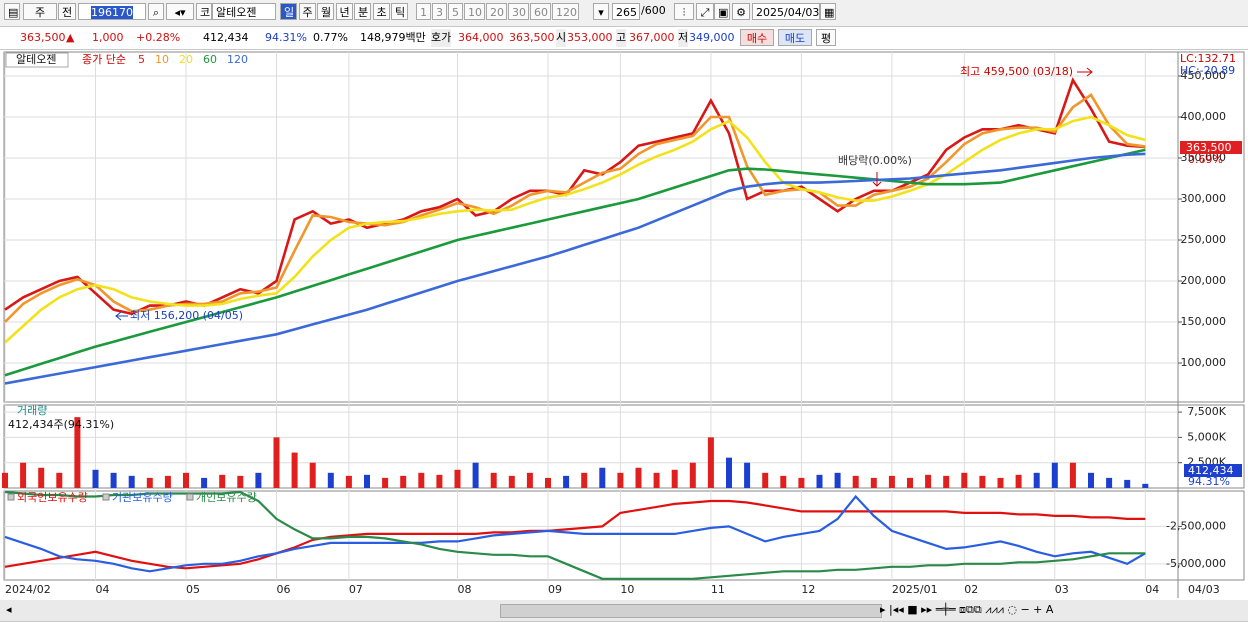 The width and height of the screenshot is (1248, 622). What do you see at coordinates (915, 589) in the screenshot?
I see `x-tick-label: 2025/01` at bounding box center [915, 589].